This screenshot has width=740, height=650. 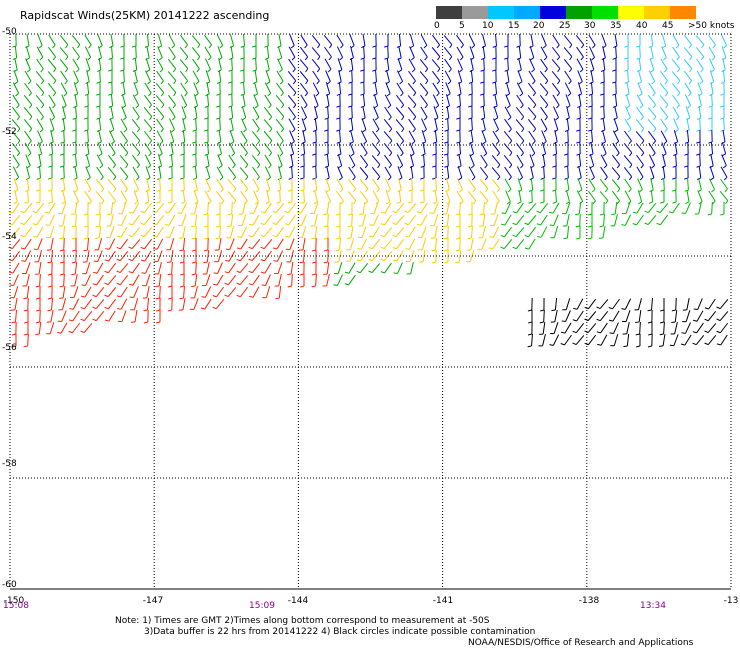 I want to click on lon-label: -13, so click(x=731, y=601).